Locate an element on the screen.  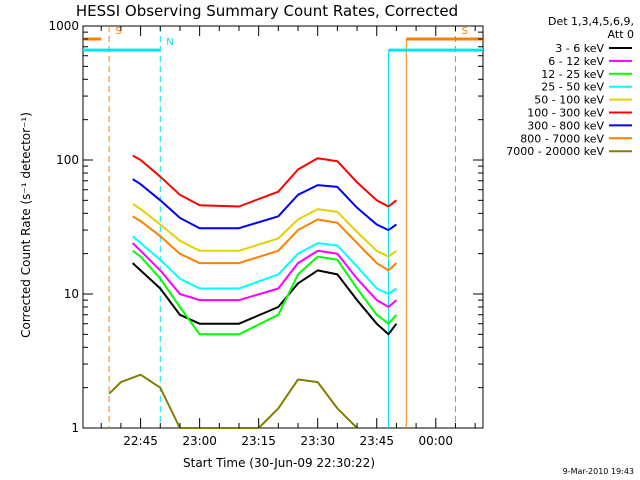
y-tick-label: 10 is located at coordinates (71, 294).